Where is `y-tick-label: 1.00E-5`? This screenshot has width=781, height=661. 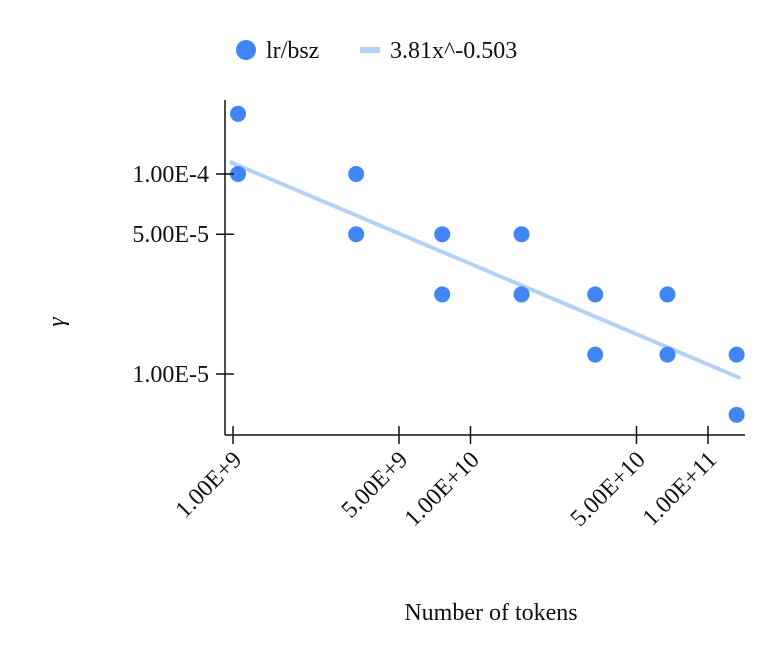 y-tick-label: 1.00E-5 is located at coordinates (170, 375).